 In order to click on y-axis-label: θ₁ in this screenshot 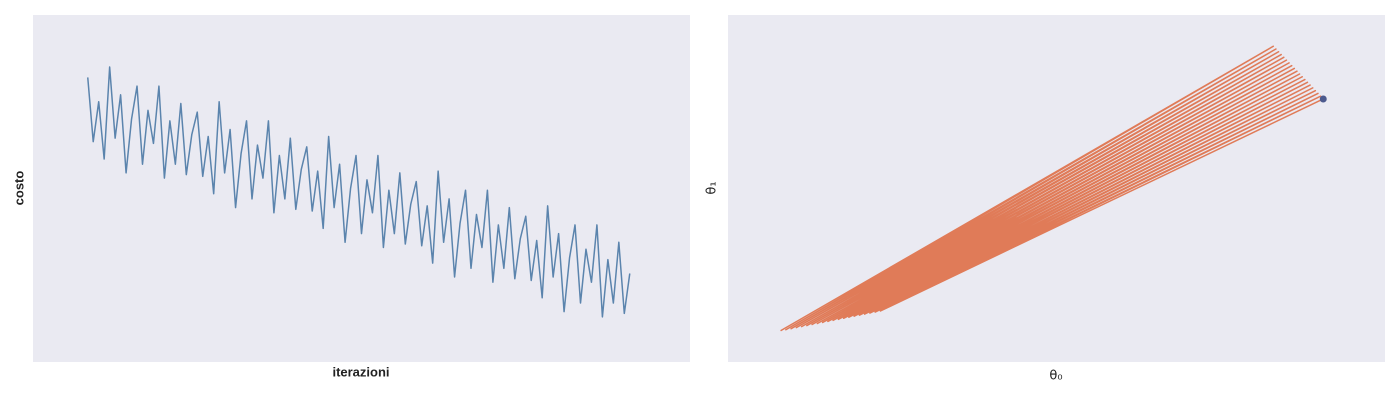, I will do `click(712, 187)`.